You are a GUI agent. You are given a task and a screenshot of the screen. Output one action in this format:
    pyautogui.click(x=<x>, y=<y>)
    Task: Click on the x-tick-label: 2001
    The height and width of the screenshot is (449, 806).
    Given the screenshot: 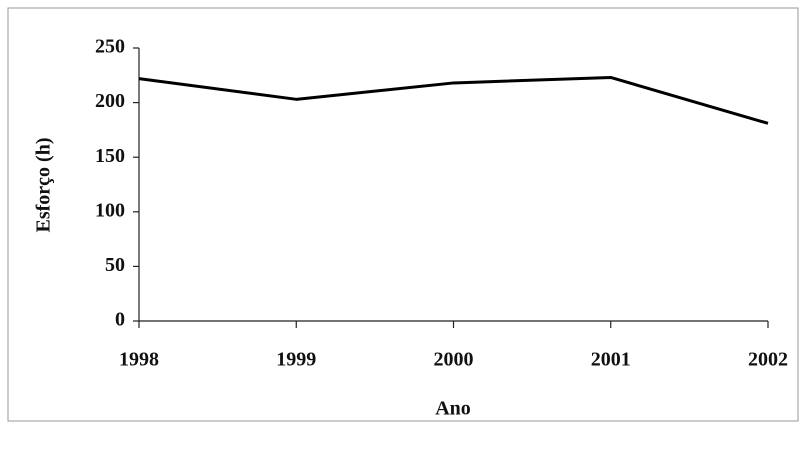 What is the action you would take?
    pyautogui.click(x=611, y=360)
    